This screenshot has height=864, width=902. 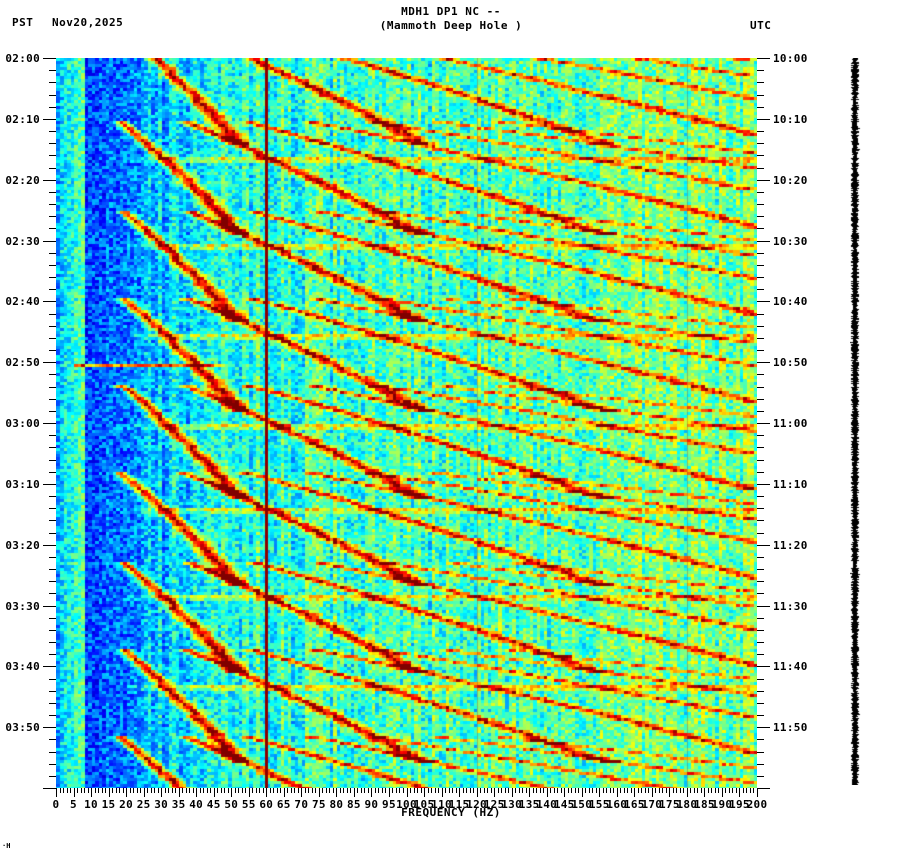 What do you see at coordinates (266, 804) in the screenshot?
I see `freq-tick-label: 60` at bounding box center [266, 804].